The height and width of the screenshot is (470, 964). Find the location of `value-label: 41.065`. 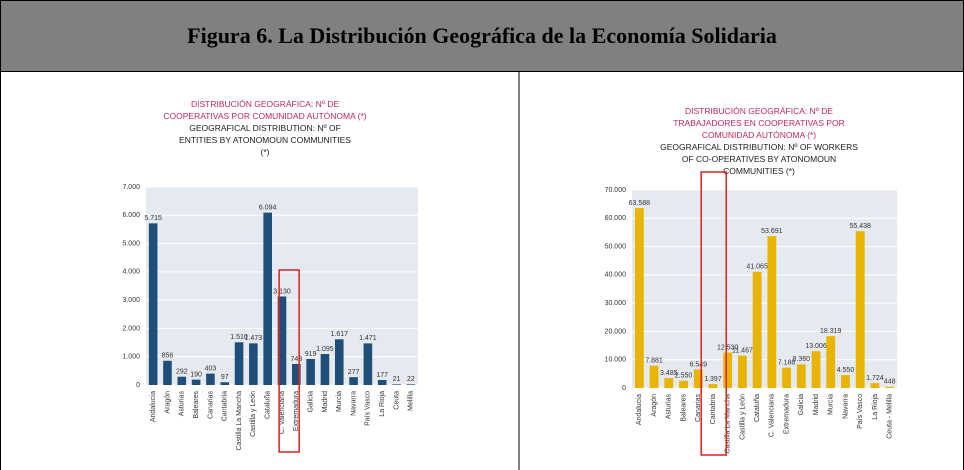

value-label: 41.065 is located at coordinates (757, 267).